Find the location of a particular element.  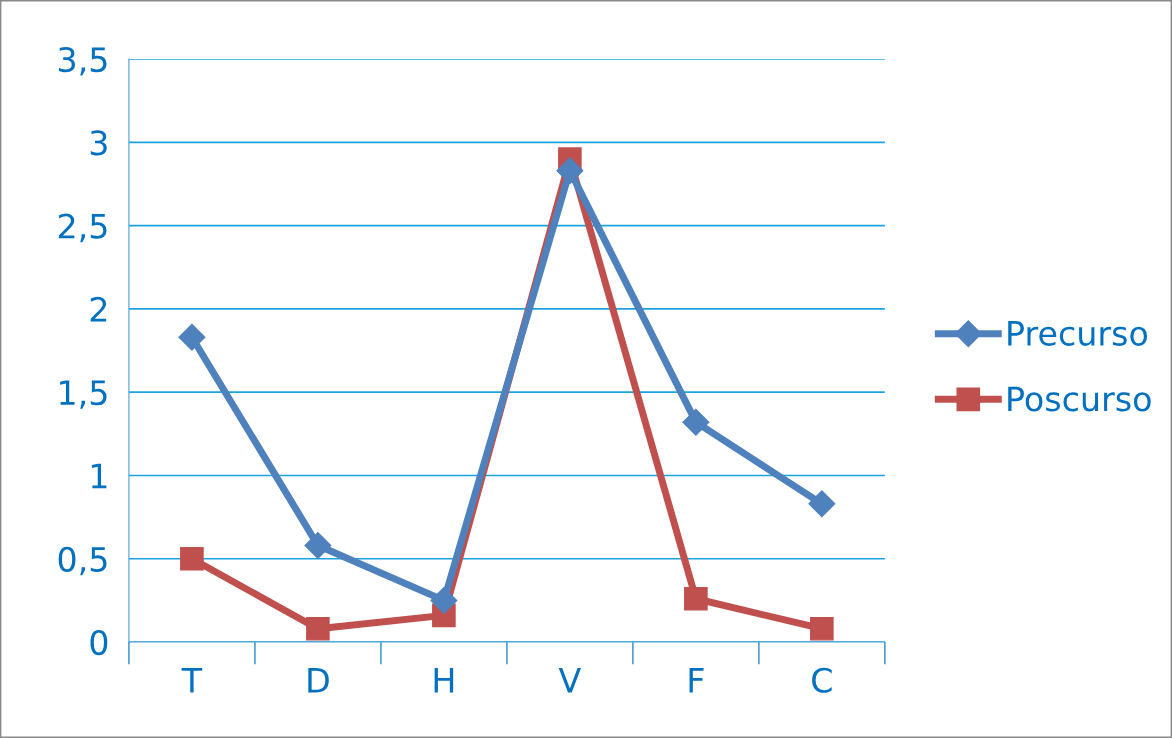

y-tick-label: 3,5 is located at coordinates (83, 61).